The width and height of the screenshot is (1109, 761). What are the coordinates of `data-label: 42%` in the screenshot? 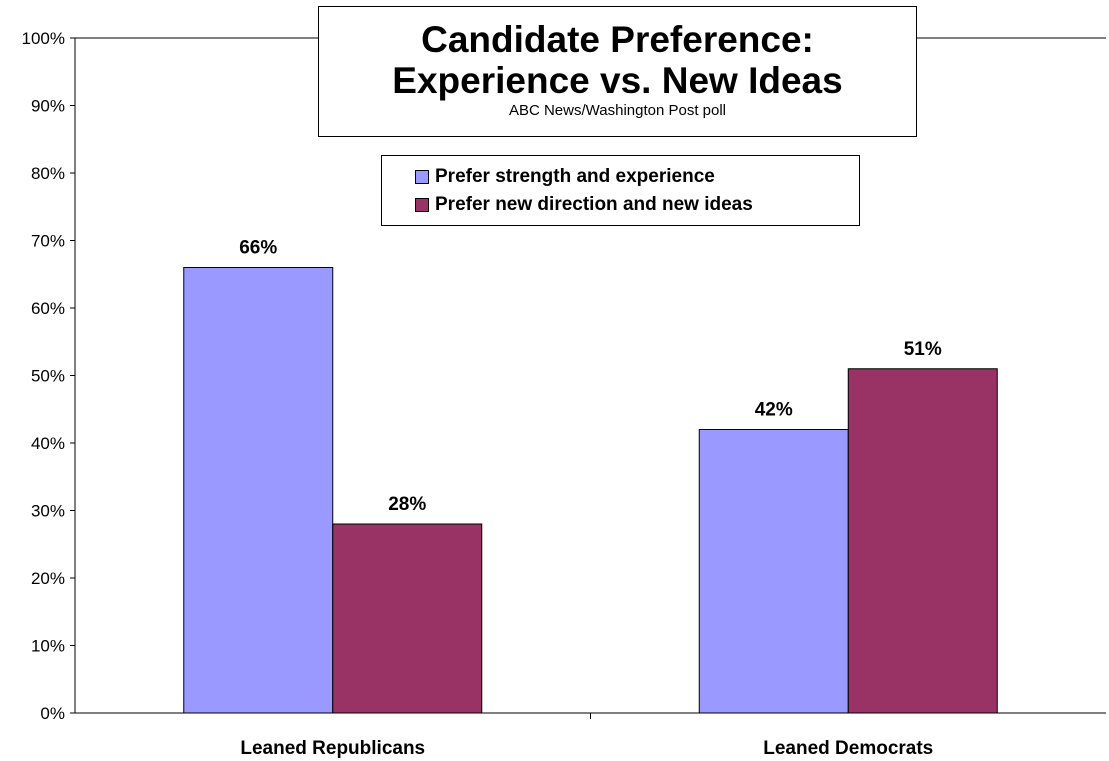 It's located at (774, 410).